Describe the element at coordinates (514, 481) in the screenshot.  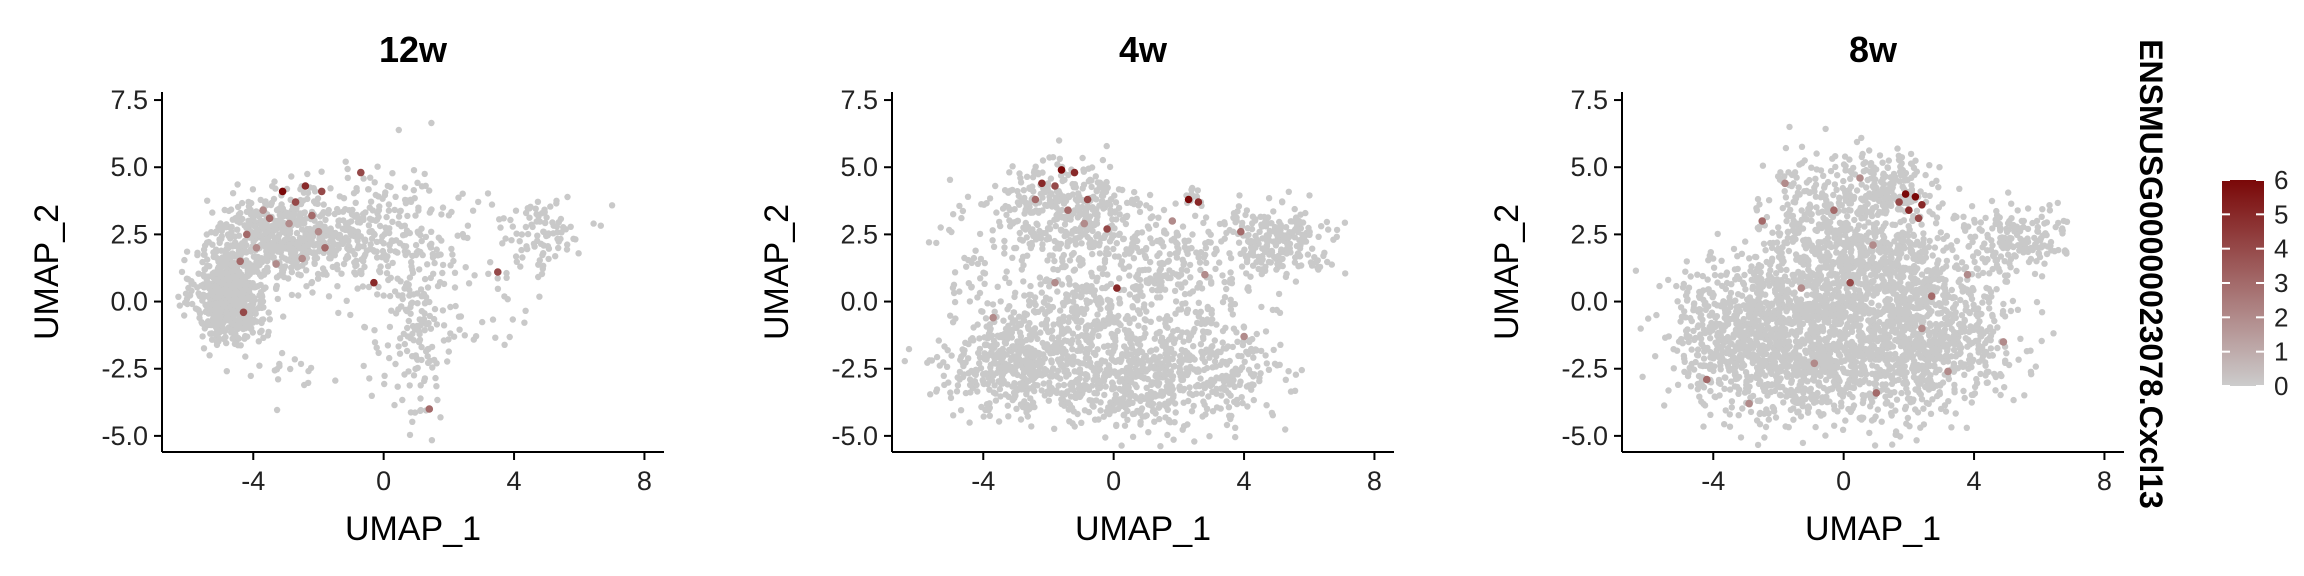
I see `x-tick-label: 4` at that location.